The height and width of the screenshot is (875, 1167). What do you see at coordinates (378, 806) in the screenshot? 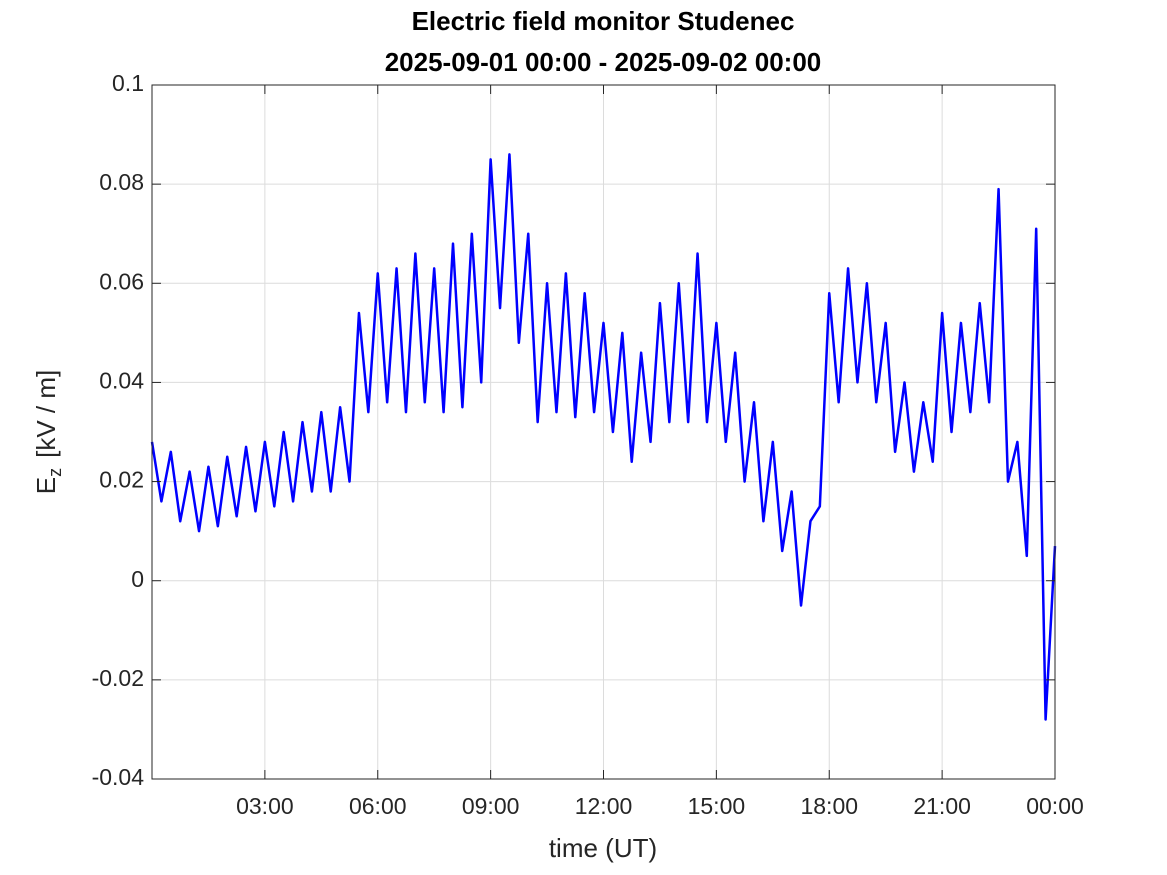
I see `x-tick-label: 06:00` at bounding box center [378, 806].